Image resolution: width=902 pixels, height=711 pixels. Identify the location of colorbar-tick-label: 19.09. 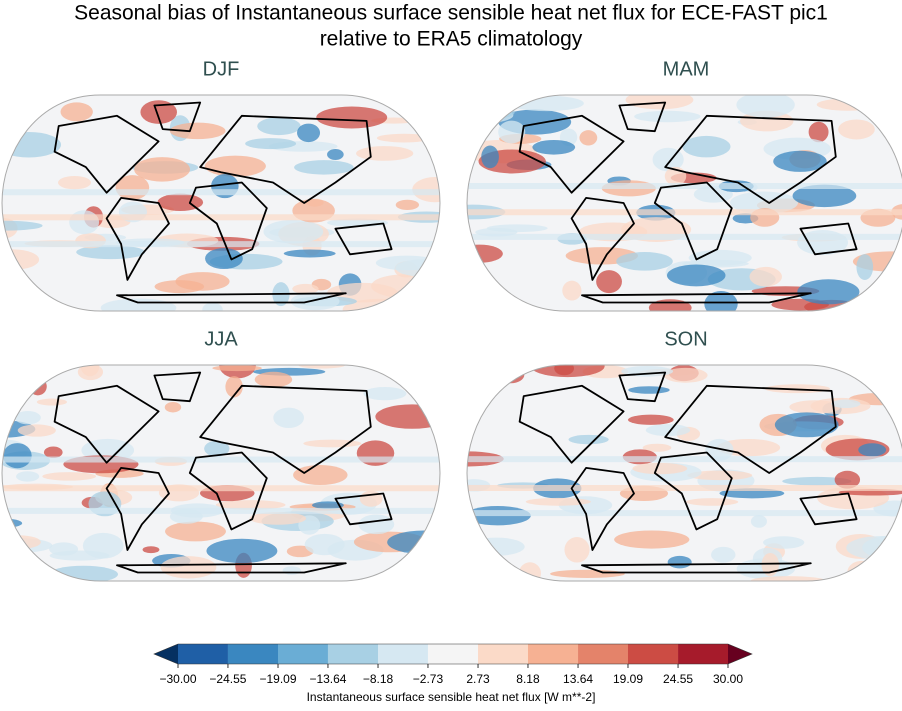
(628, 679).